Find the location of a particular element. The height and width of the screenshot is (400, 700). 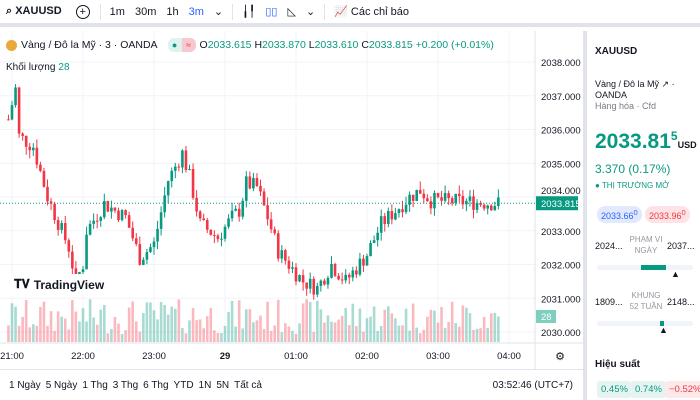

perf-1w: 0.45% is located at coordinates (614, 389).